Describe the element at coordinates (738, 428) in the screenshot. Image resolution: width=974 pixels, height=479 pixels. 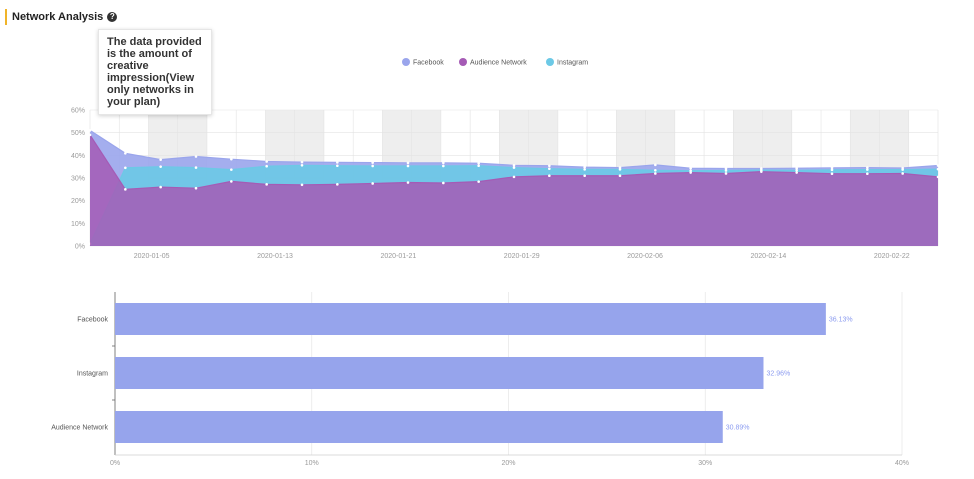
I see `bar-value-label: 30.89%` at that location.